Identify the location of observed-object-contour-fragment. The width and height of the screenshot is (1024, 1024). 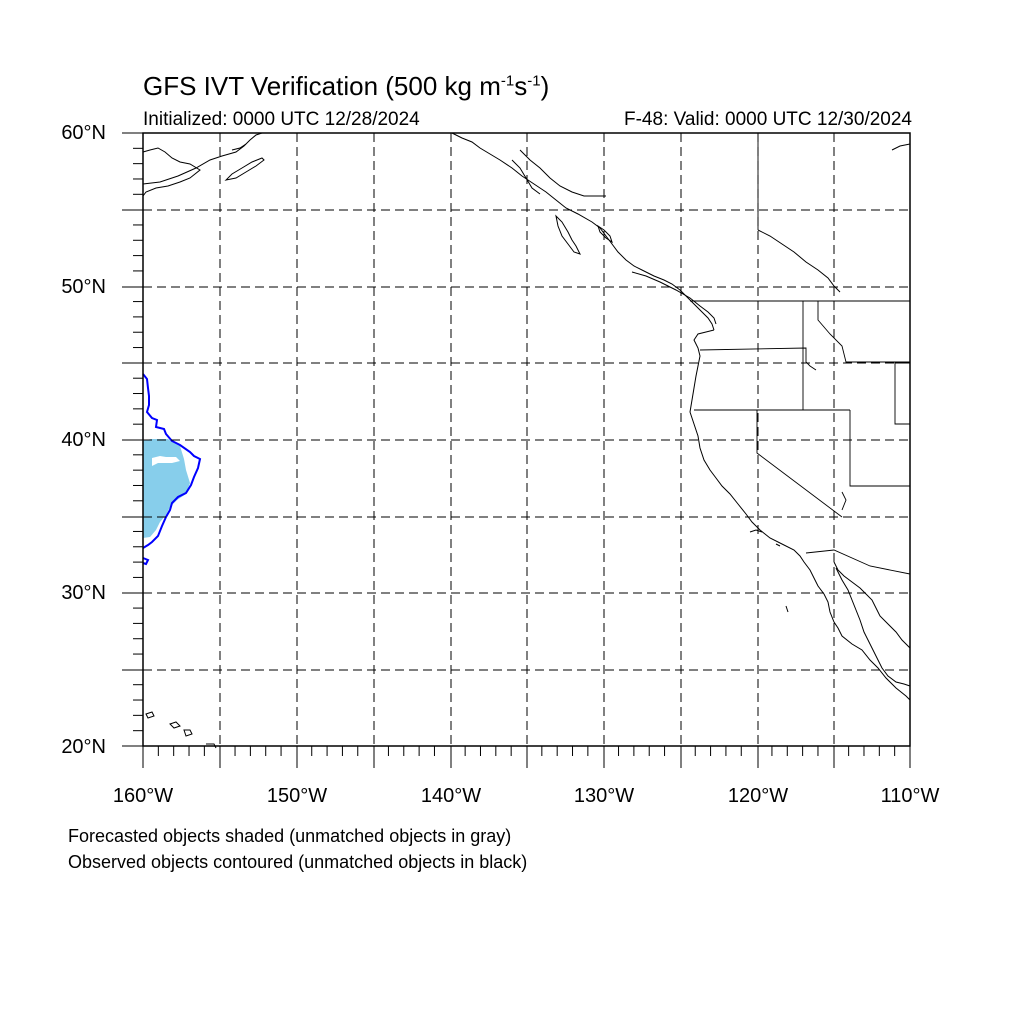
(146, 561).